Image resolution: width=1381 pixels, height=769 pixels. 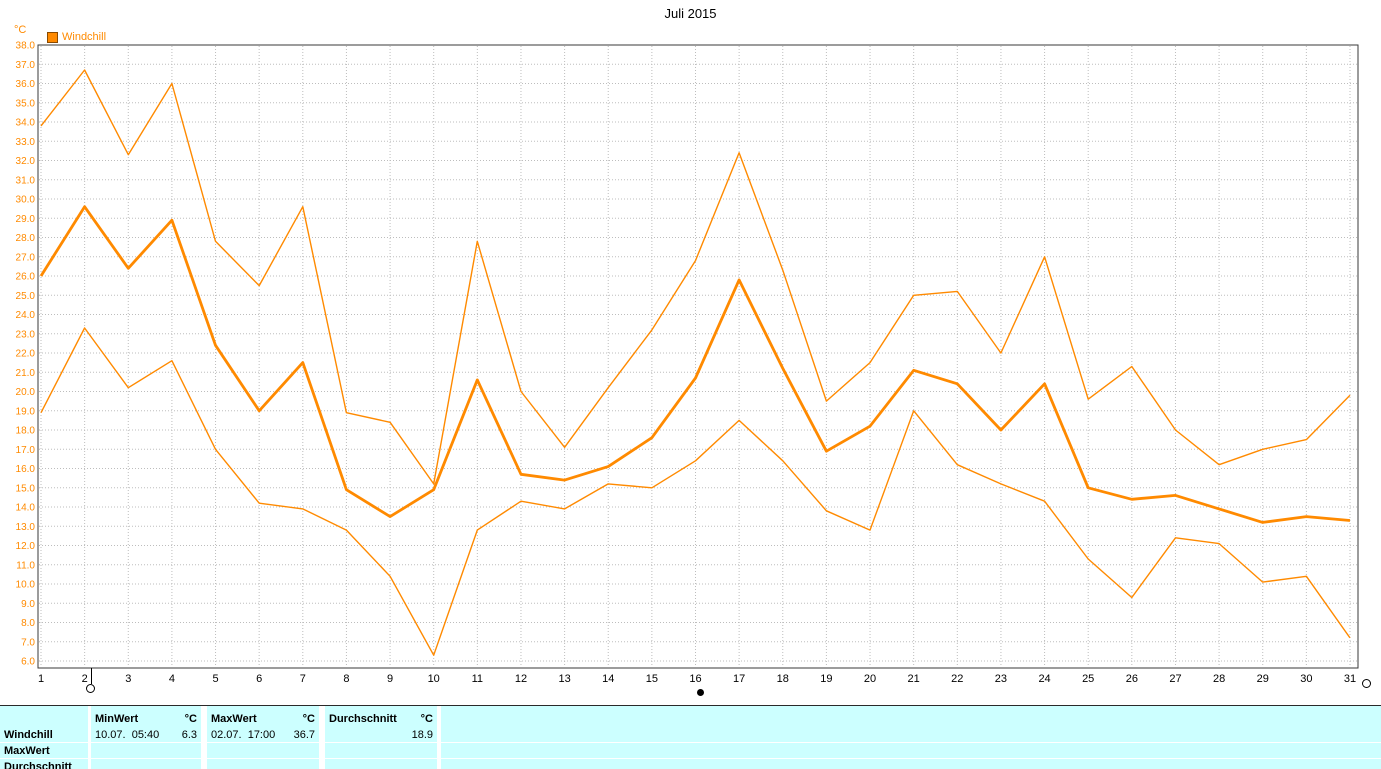 I want to click on svg-text: 32.0, so click(x=26, y=161).